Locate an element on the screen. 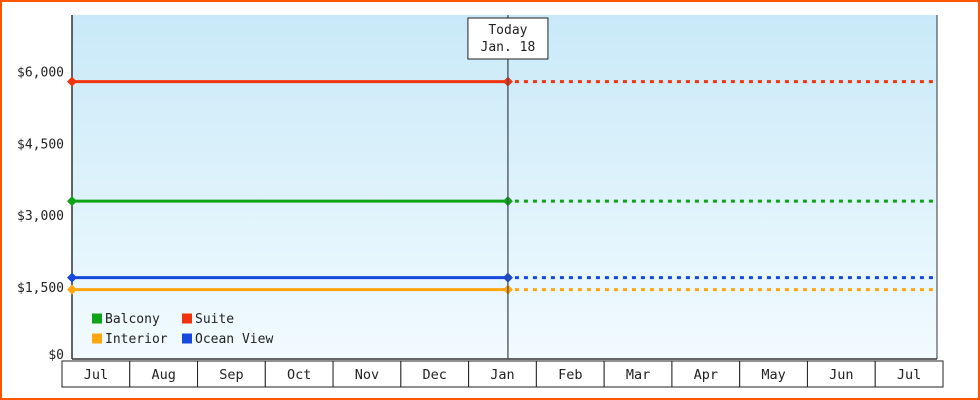 The image size is (980, 400). today-label-line1: Today is located at coordinates (507, 30).